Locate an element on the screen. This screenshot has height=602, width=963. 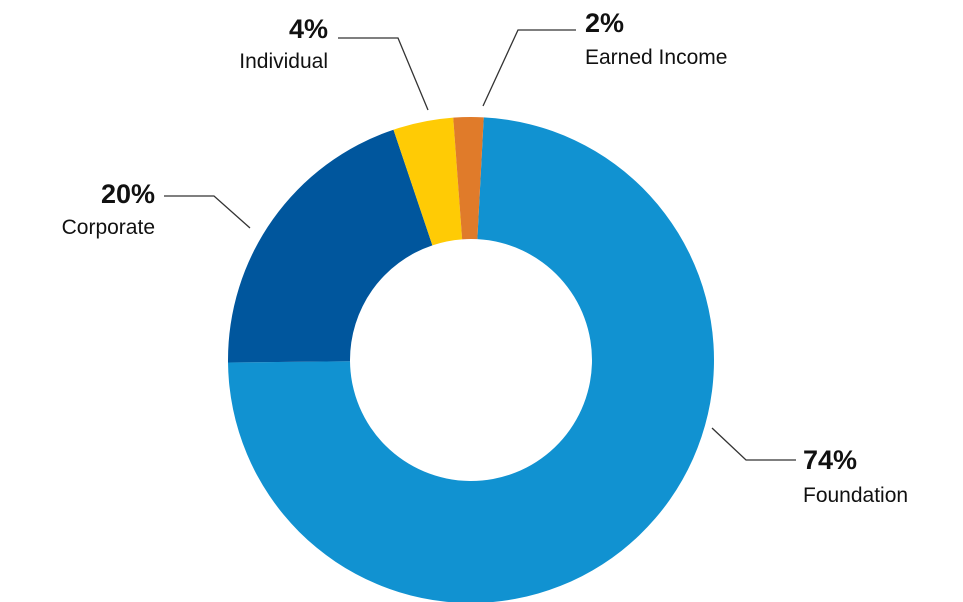
category-label-earned-income: Earned Income is located at coordinates (656, 57).